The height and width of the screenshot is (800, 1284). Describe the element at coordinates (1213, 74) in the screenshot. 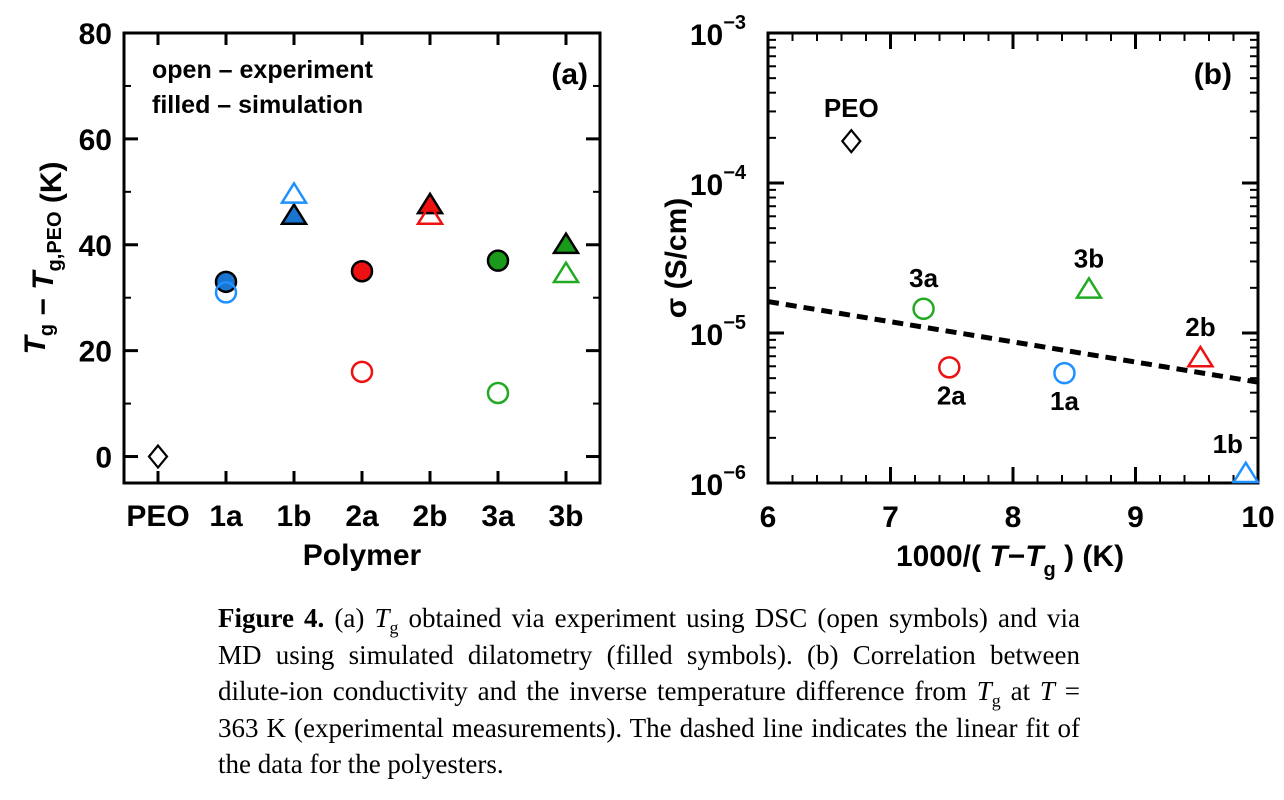

I see `panel-label-b: (b)` at that location.